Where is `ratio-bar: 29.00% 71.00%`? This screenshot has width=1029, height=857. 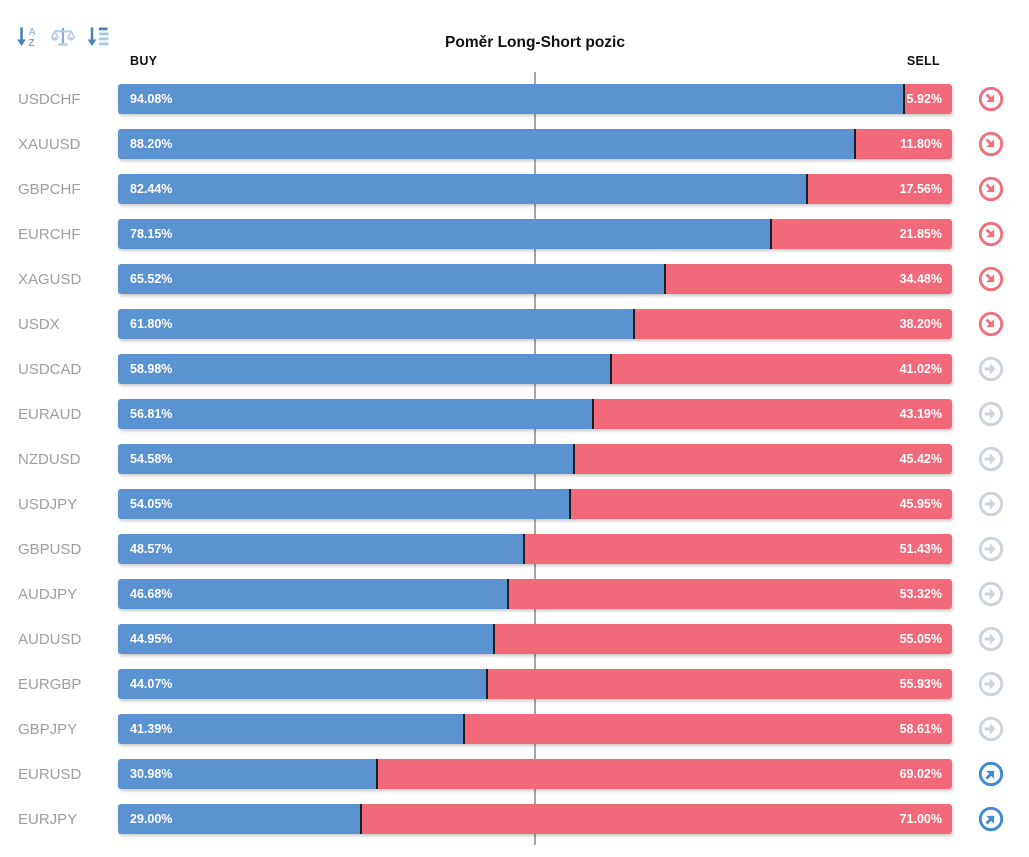
ratio-bar: 29.00% 71.00% is located at coordinates (535, 819).